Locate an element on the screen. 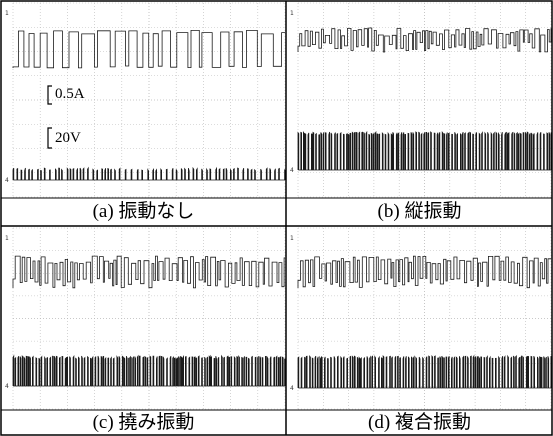 This screenshot has height=436, width=553. panel-d-voltage-trace is located at coordinates (425, 371).